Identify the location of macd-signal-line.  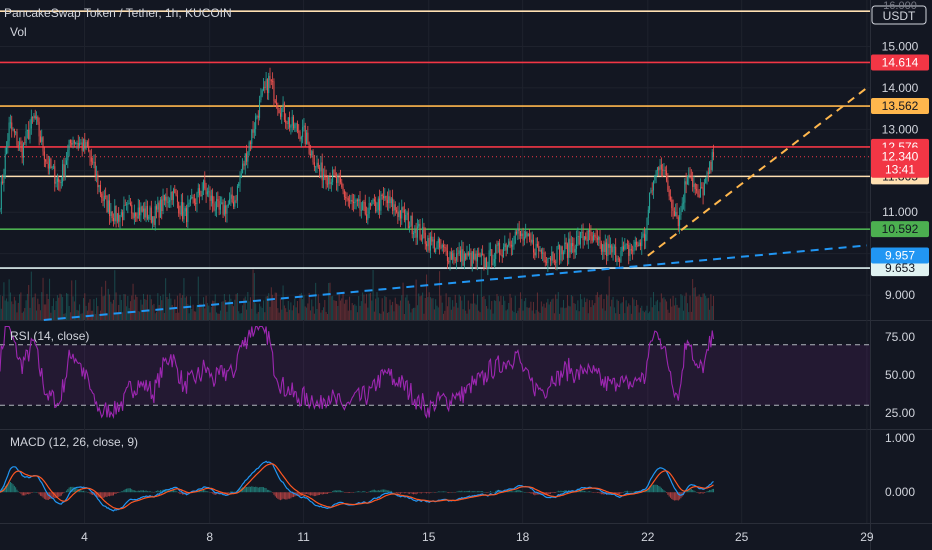
(357, 486).